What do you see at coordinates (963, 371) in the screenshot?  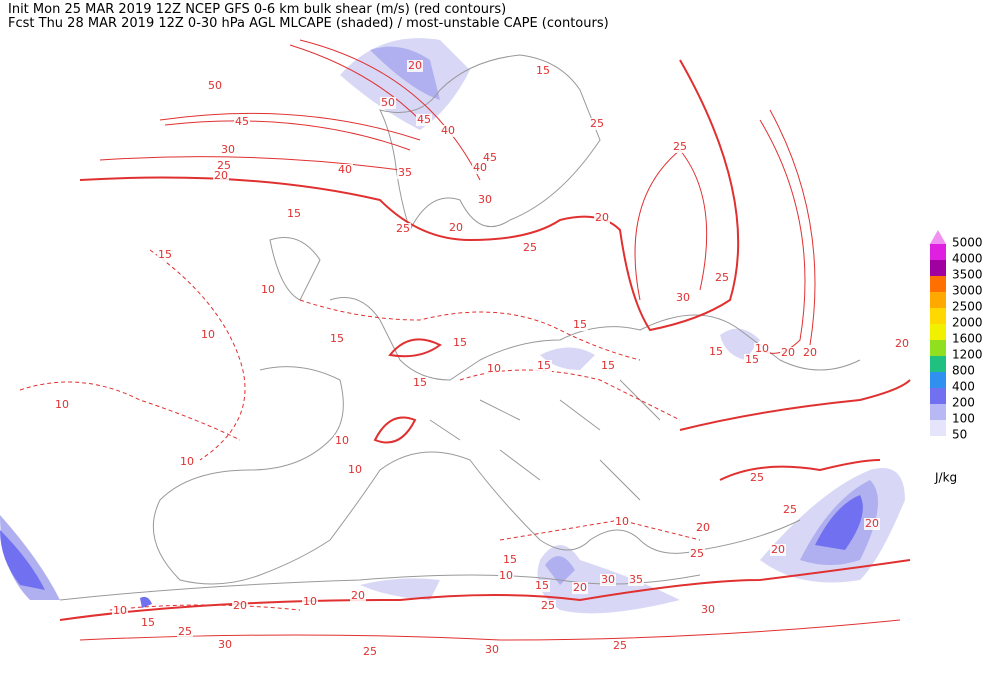 I see `legend-label: 800` at bounding box center [963, 371].